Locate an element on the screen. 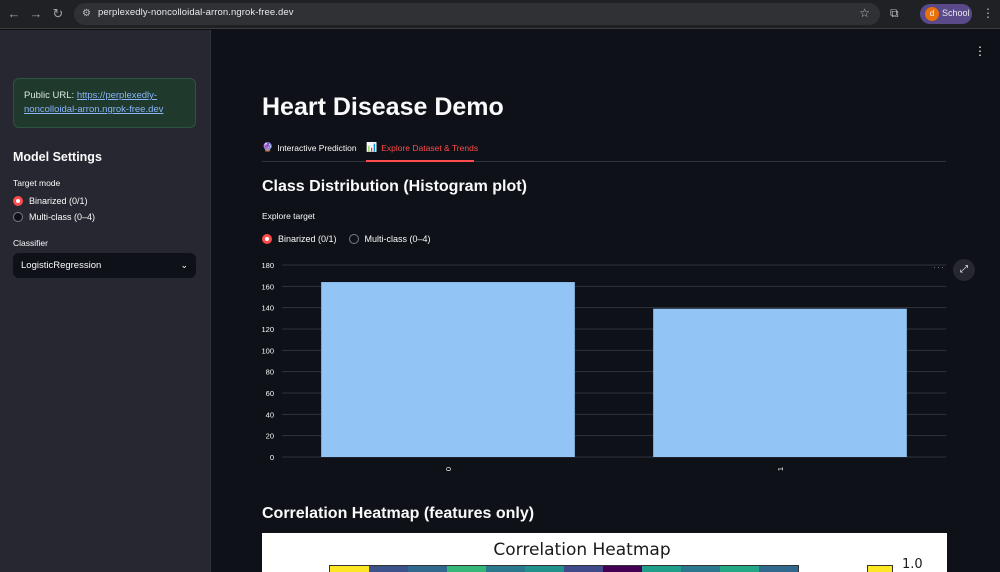 The image size is (1000, 572). model-settings-heading: Model Settings is located at coordinates (57, 157).